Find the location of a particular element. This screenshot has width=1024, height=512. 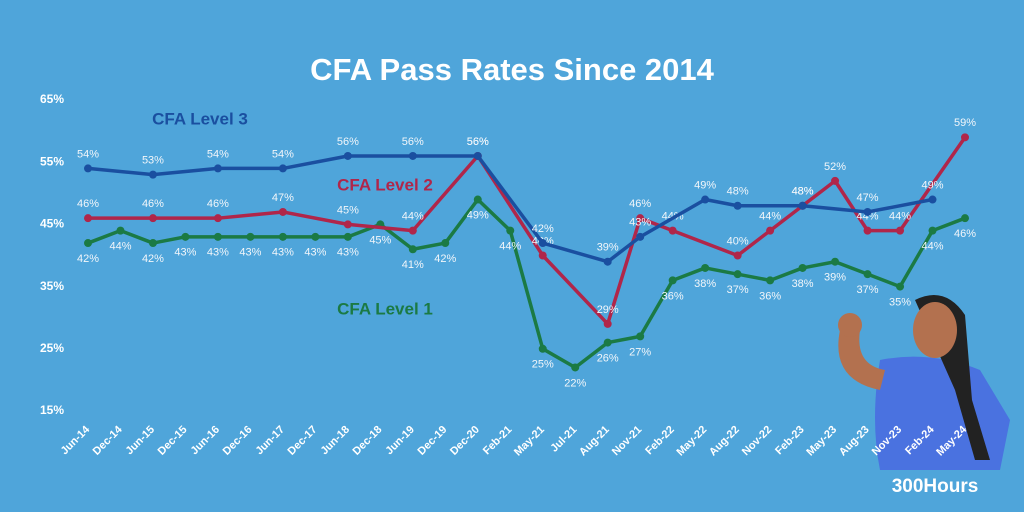

x-tick-label: Dec-20 is located at coordinates (465, 441).